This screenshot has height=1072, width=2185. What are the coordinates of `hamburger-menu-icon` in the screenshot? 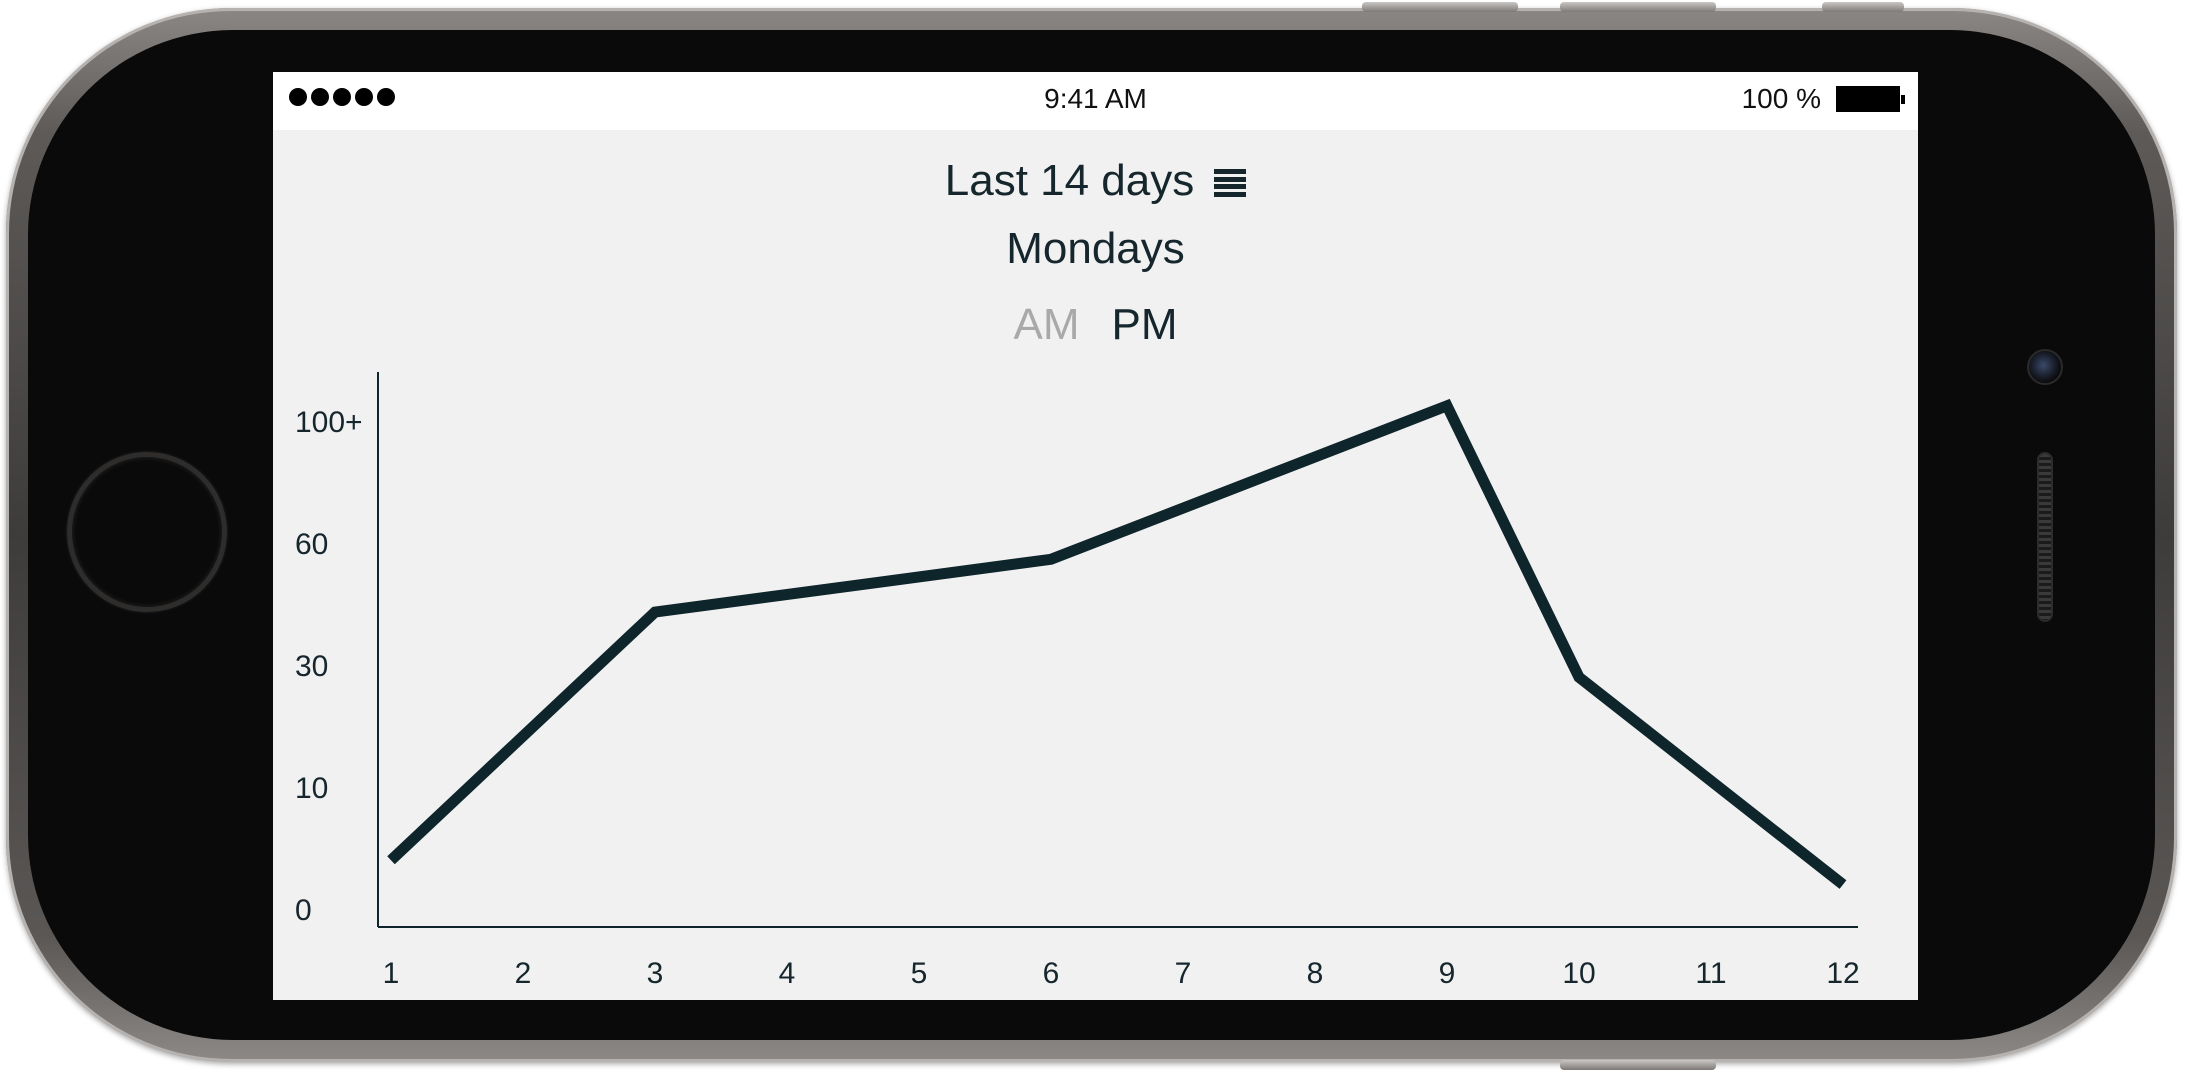 It's located at (1230, 183).